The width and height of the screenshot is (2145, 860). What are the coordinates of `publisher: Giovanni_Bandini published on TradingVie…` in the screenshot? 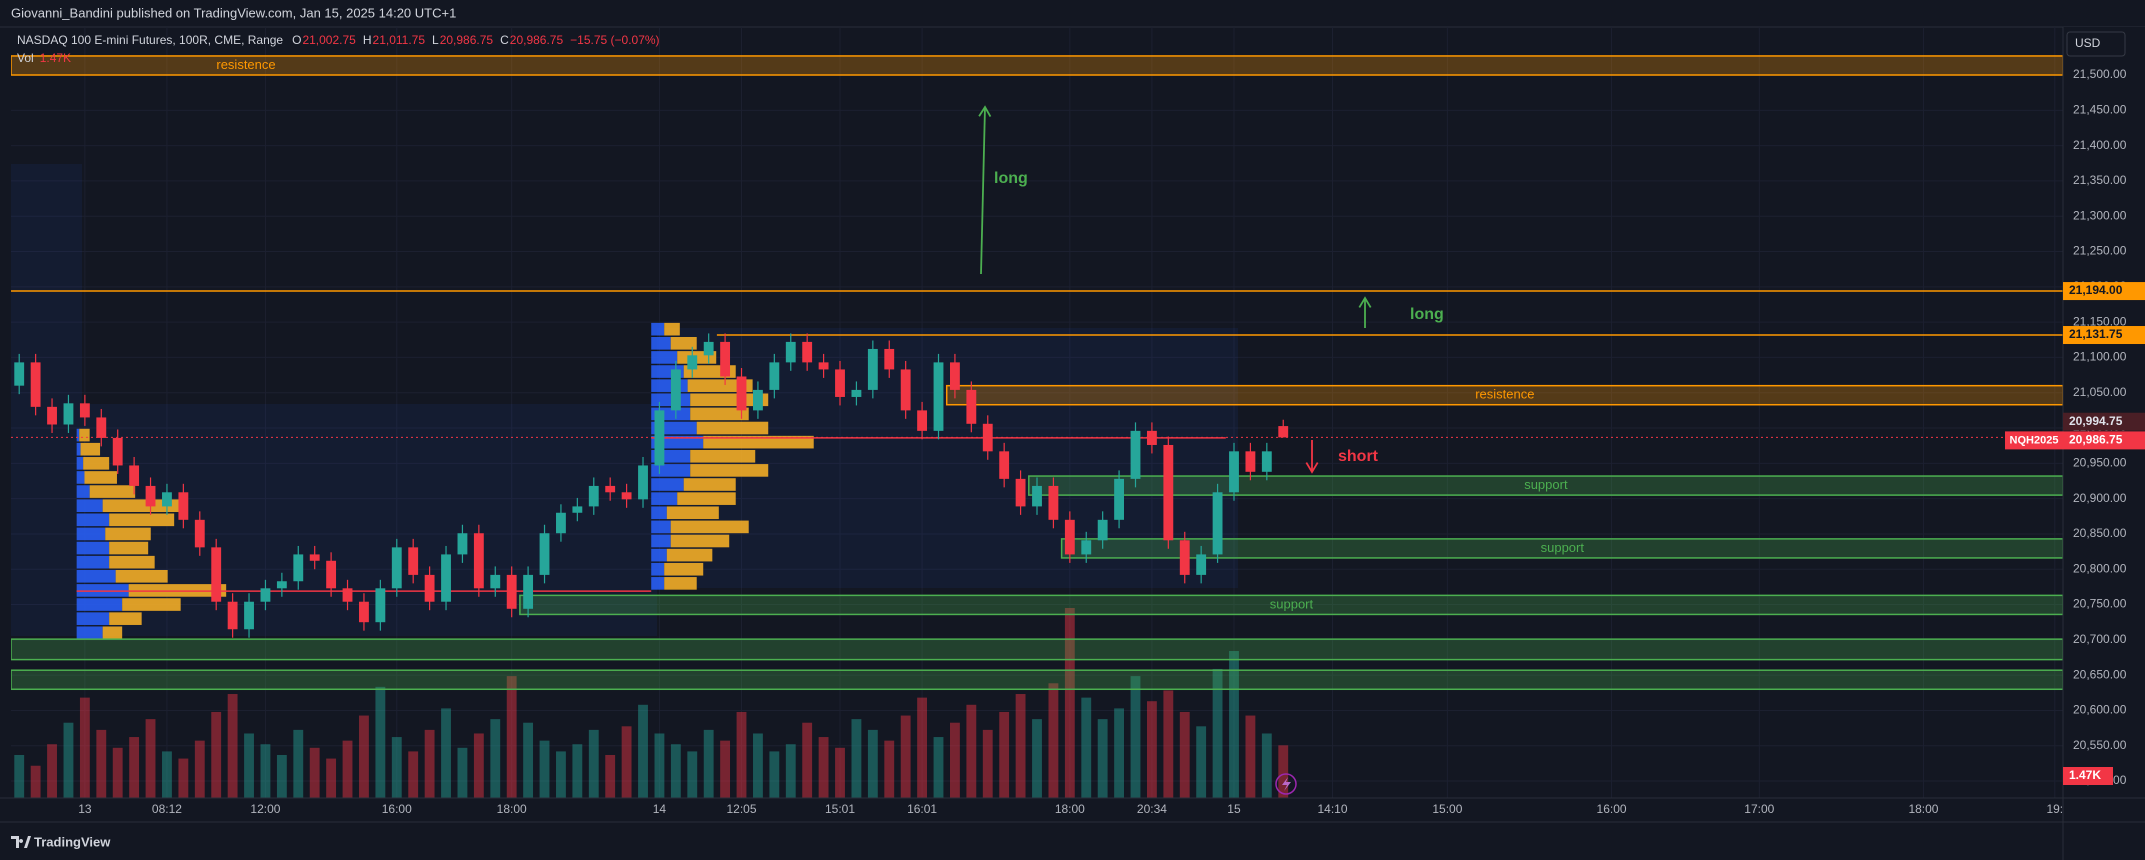 It's located at (233, 12).